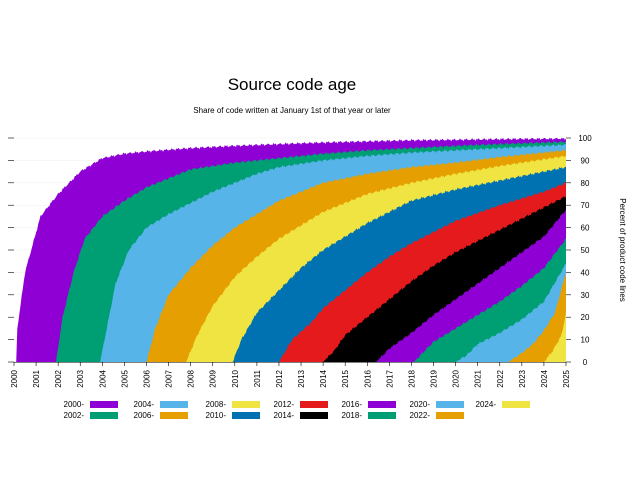  Describe the element at coordinates (537, 317) in the screenshot. I see `area-series-2022` at that location.